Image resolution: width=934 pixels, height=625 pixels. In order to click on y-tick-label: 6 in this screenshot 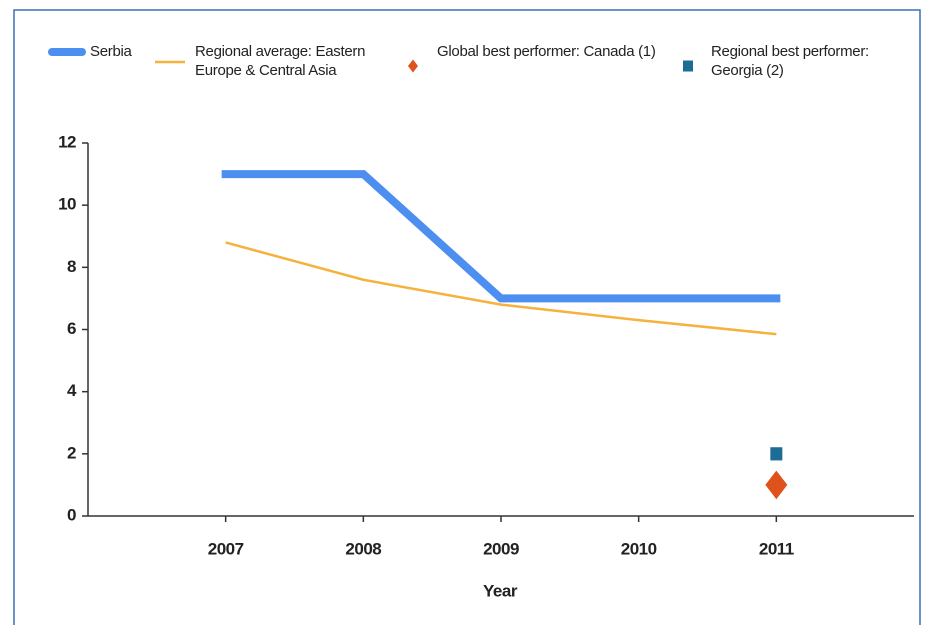, I will do `click(71, 328)`.